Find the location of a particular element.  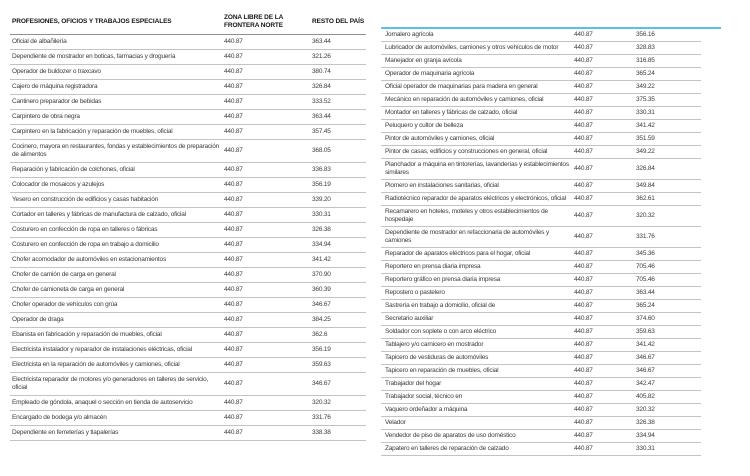

profession-cell: Oficial de albañilería is located at coordinates (39, 41).